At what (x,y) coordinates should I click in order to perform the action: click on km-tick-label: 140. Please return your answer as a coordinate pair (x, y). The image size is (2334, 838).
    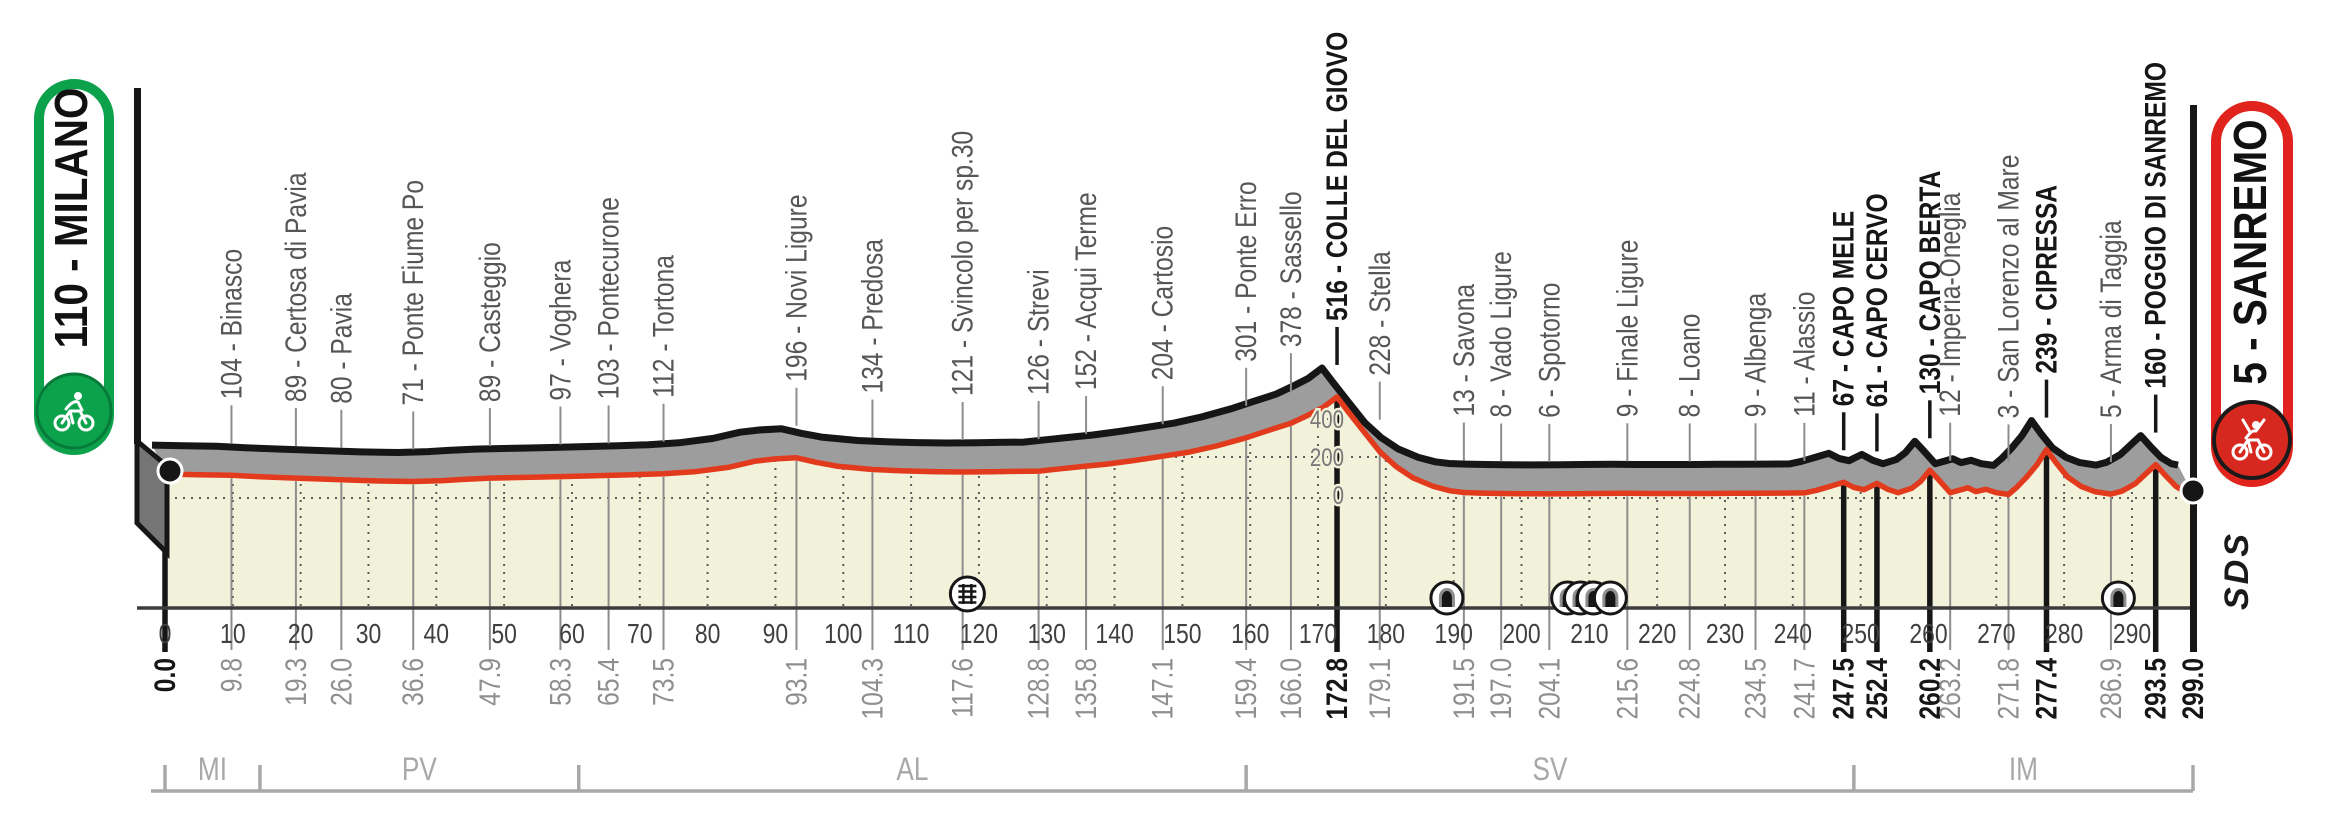
    Looking at the image, I should click on (1114, 634).